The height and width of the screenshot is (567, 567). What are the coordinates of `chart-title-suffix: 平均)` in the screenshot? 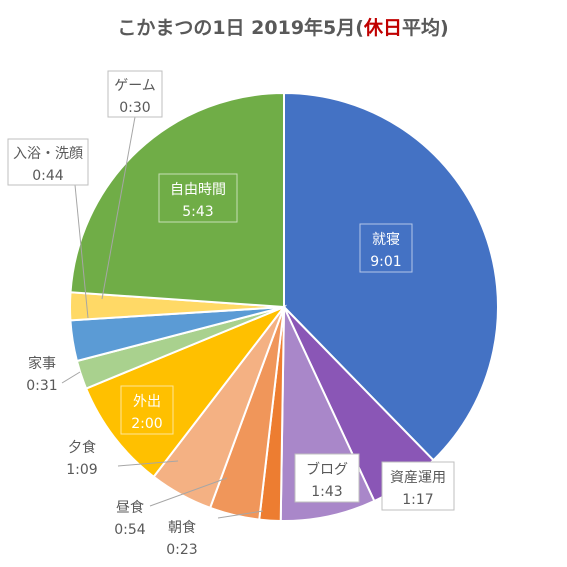 It's located at (425, 27).